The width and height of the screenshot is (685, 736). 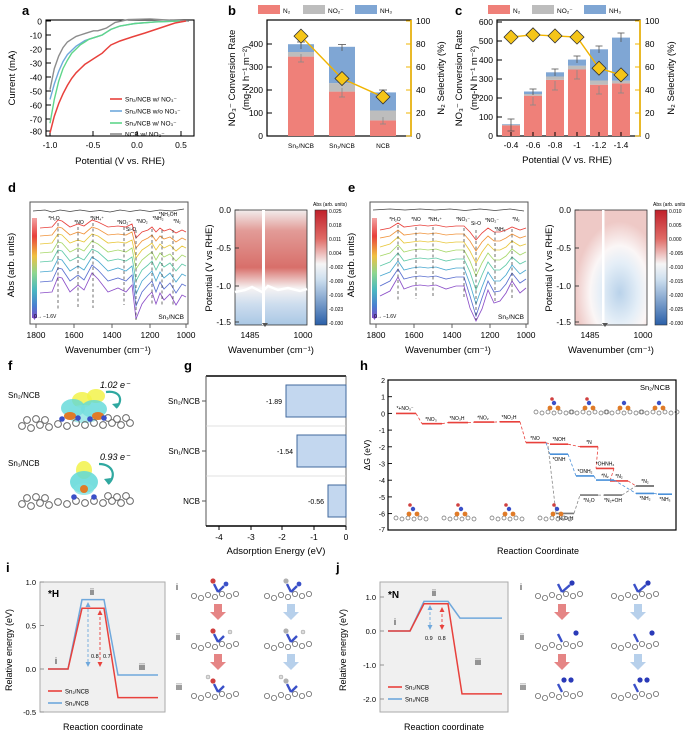 I want to click on h-step-5: *NO, so click(x=535, y=439).